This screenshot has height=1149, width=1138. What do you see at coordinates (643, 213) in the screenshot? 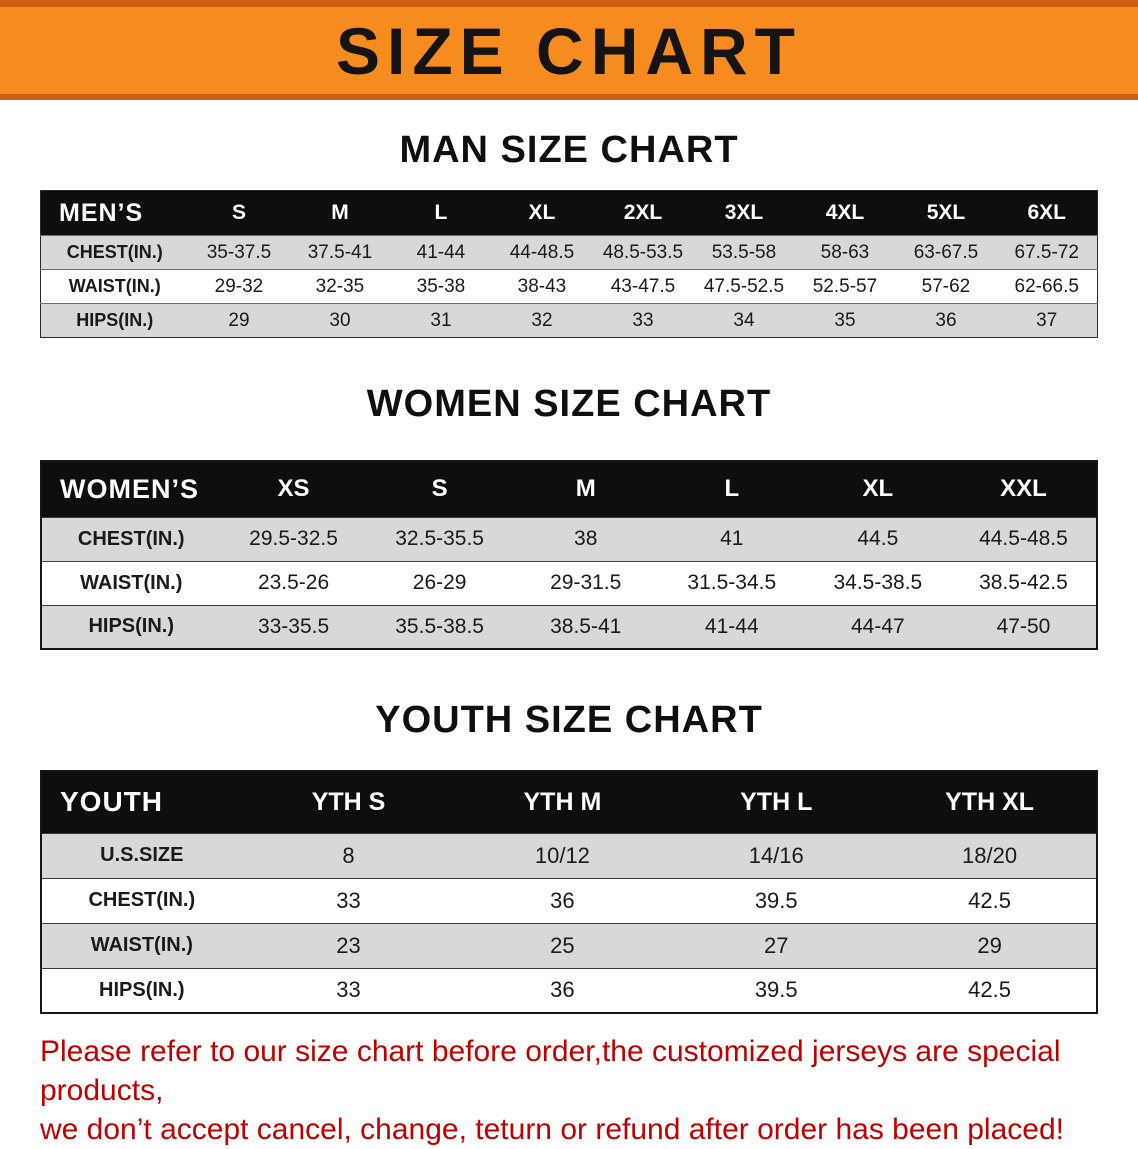
I see `size-column-header: 2XL` at bounding box center [643, 213].